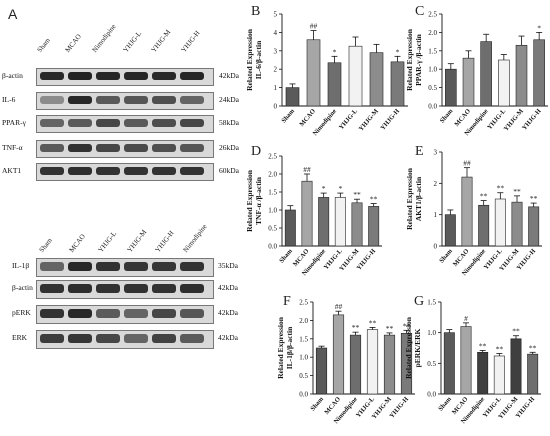 The height and width of the screenshot is (436, 550). Describe the element at coordinates (419, 11) in the screenshot. I see `panel-letter-c: C` at that location.